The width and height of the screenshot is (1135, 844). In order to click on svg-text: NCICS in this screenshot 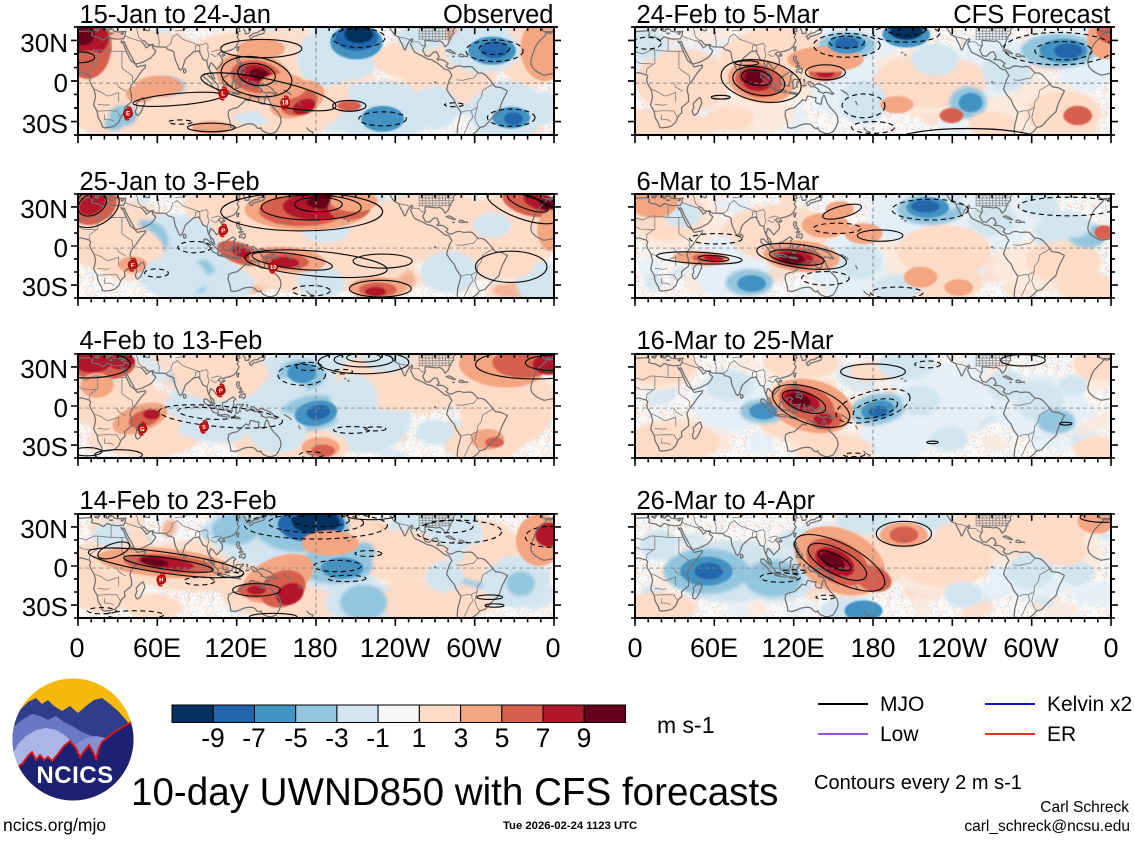, I will do `click(74, 775)`.